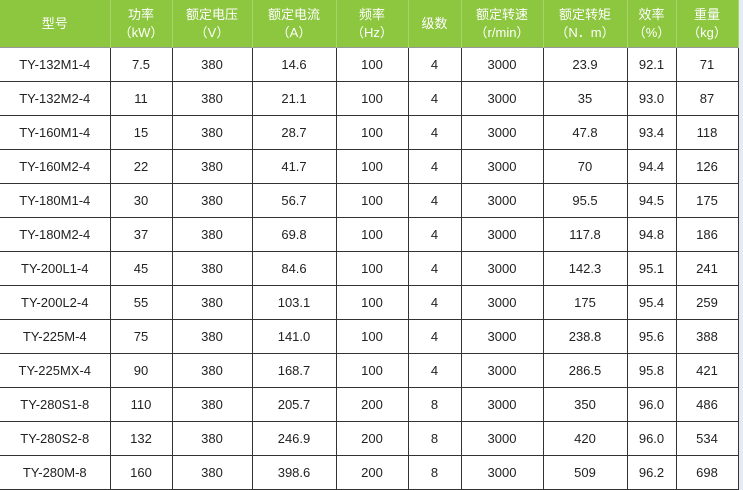 This screenshot has height=490, width=743. I want to click on table-cell: 142.3, so click(585, 268).